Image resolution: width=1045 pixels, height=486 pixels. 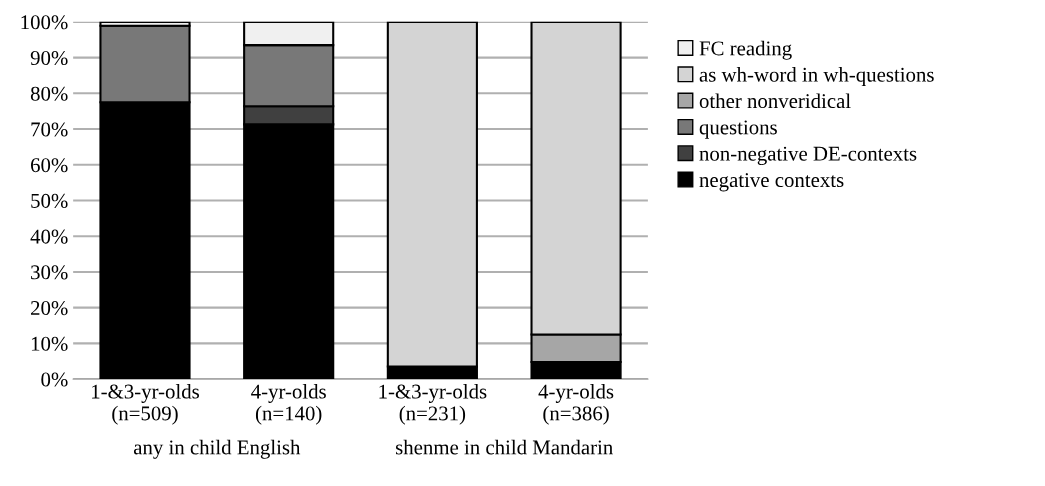 I want to click on y-tick-label: 30%, so click(x=49, y=272).